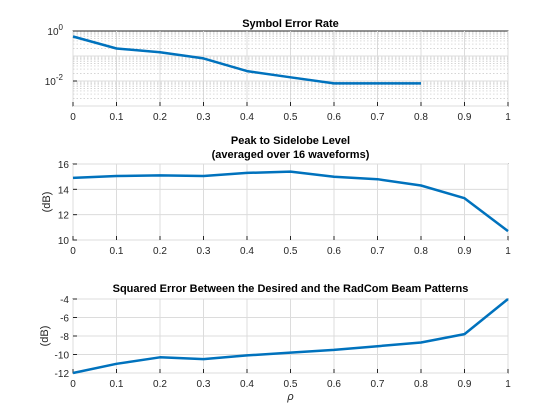 The width and height of the screenshot is (560, 420). I want to click on y-tick-label: -6, so click(64, 319).